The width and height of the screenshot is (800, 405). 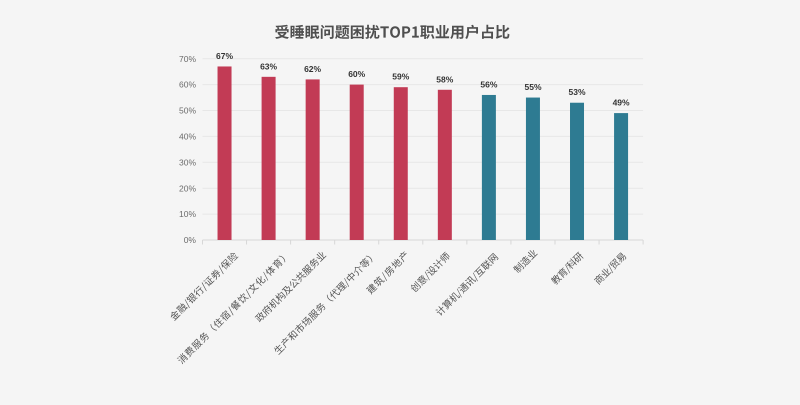 I want to click on svg-text: 56%, so click(x=488, y=85).